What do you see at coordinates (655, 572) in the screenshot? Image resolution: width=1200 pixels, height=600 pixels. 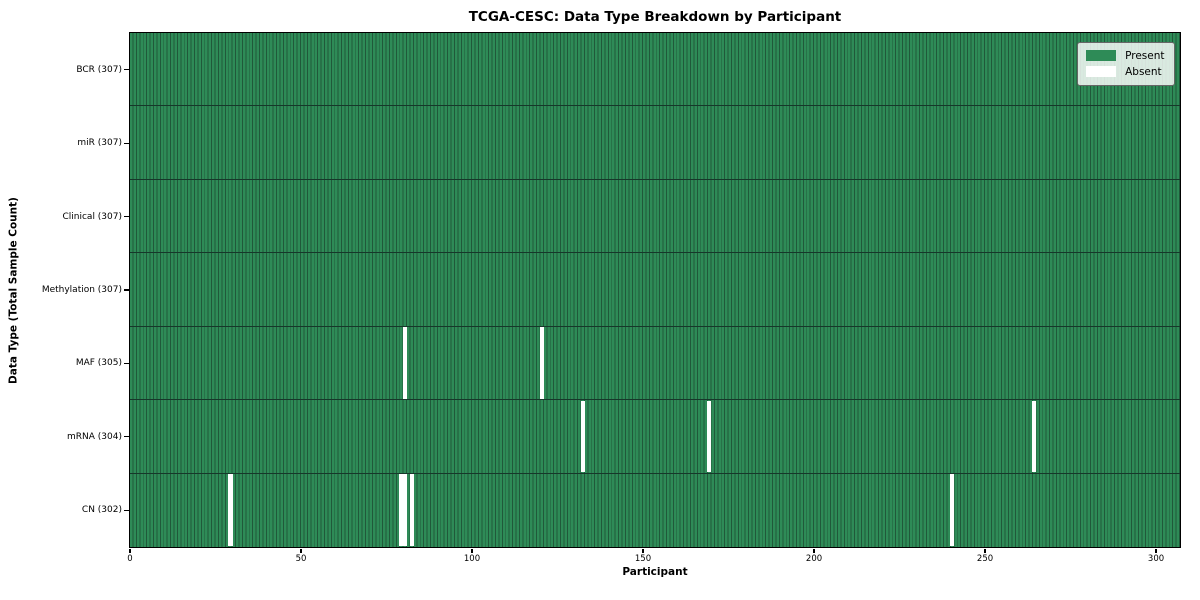 I see `x-axis-label: Participant` at bounding box center [655, 572].